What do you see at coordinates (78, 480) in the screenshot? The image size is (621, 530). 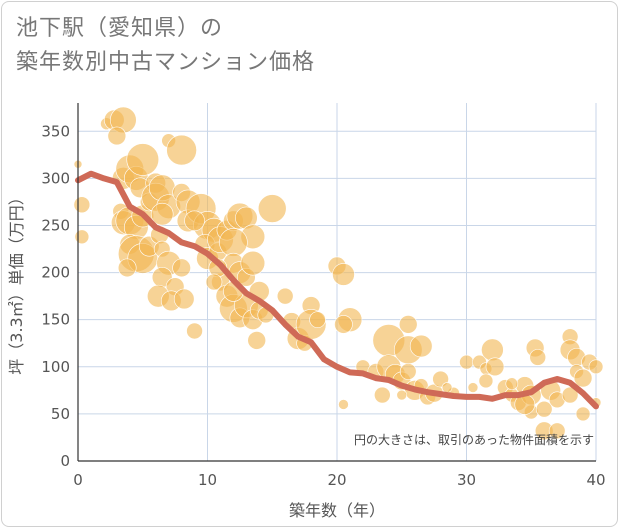 I see `x-tick-label-0: 0` at bounding box center [78, 480].